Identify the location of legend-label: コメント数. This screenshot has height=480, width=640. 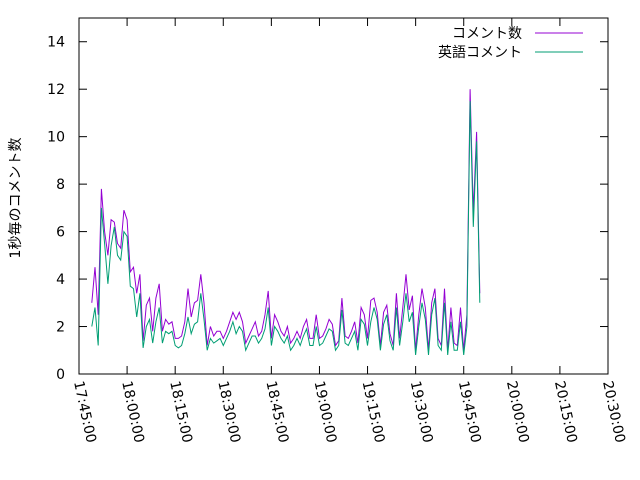
(487, 34).